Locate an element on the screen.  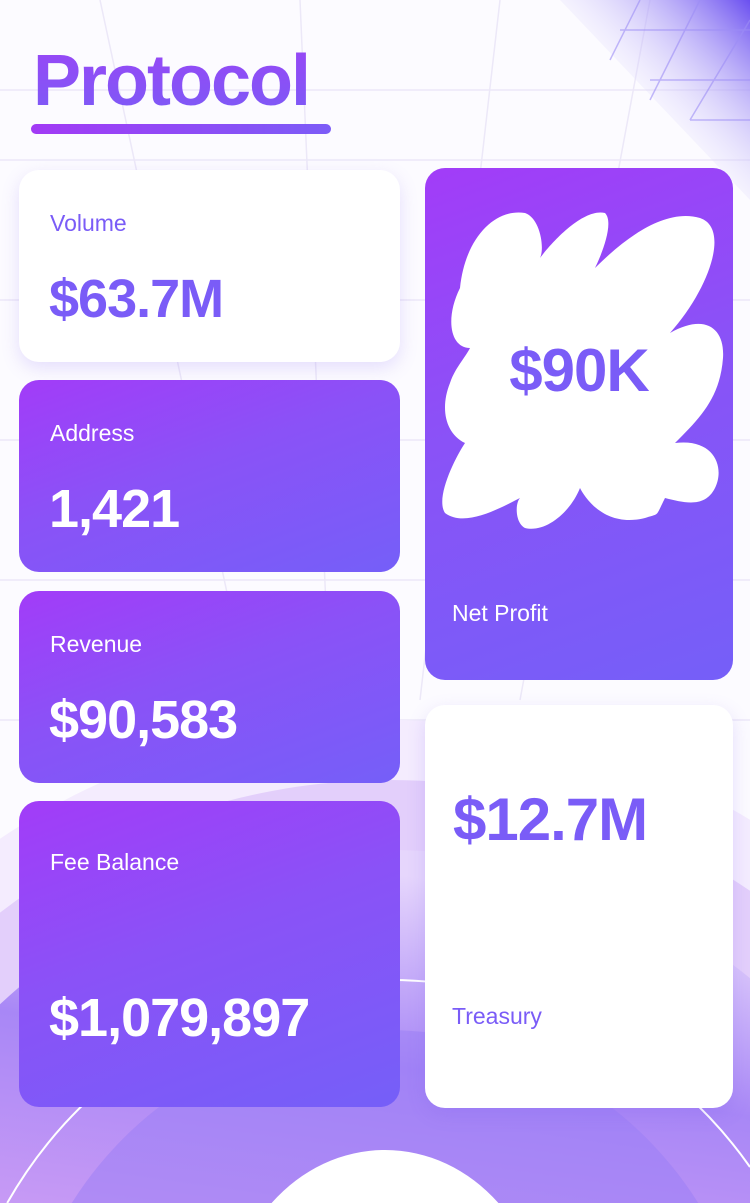
address-label: Address is located at coordinates (92, 433).